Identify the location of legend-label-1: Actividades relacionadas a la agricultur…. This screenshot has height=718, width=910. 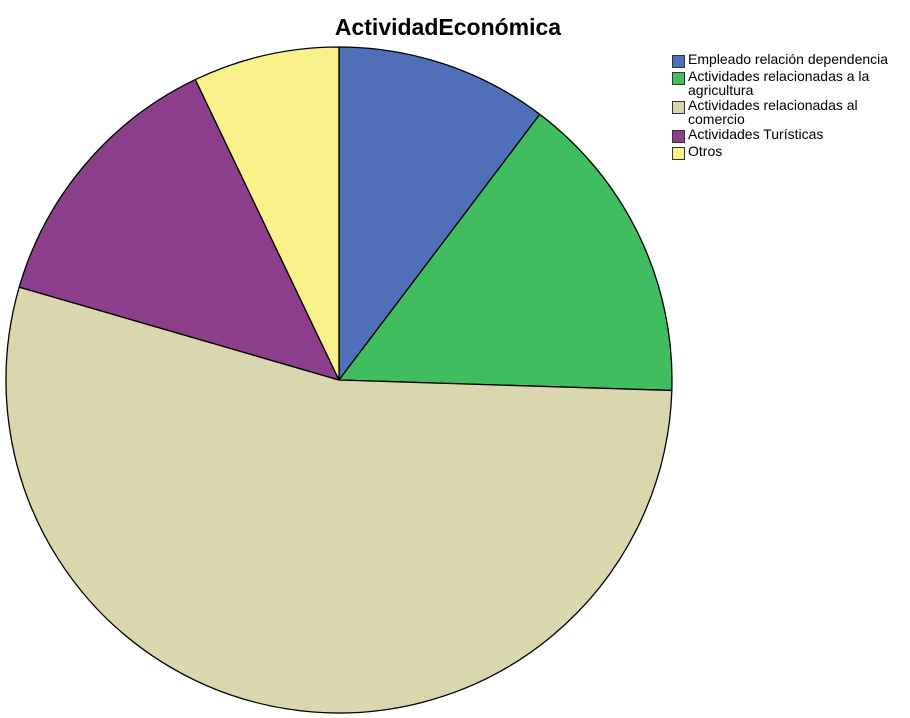
(779, 83).